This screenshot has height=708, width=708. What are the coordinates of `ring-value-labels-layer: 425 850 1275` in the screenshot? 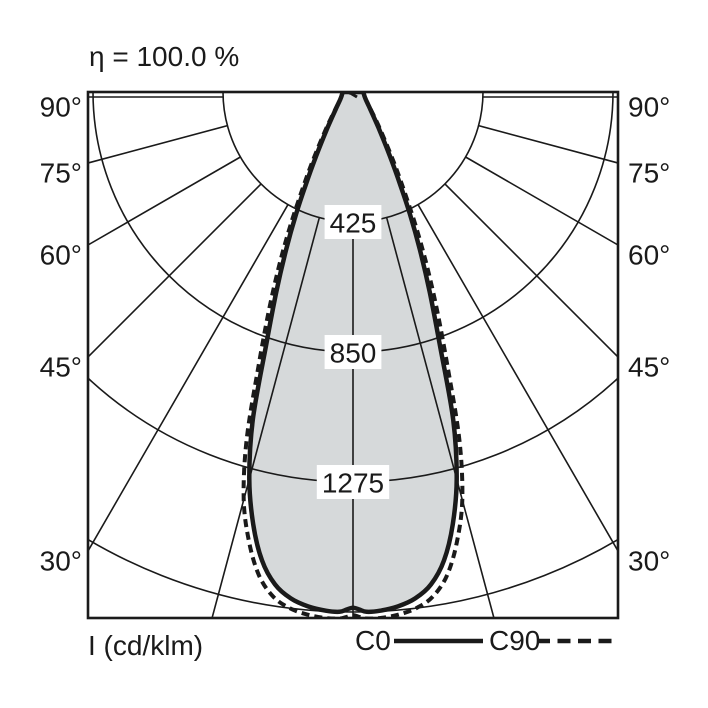 It's located at (353, 352).